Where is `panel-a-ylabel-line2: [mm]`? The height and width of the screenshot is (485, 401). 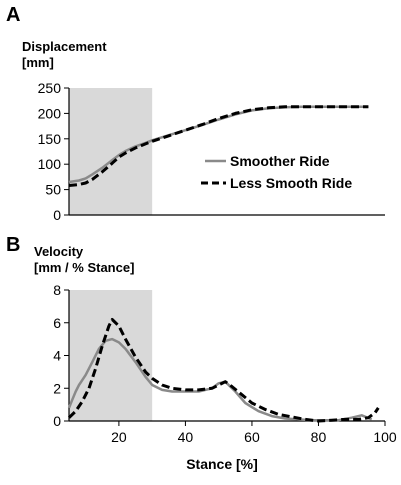
panel-a-ylabel-line2: [mm] is located at coordinates (38, 62).